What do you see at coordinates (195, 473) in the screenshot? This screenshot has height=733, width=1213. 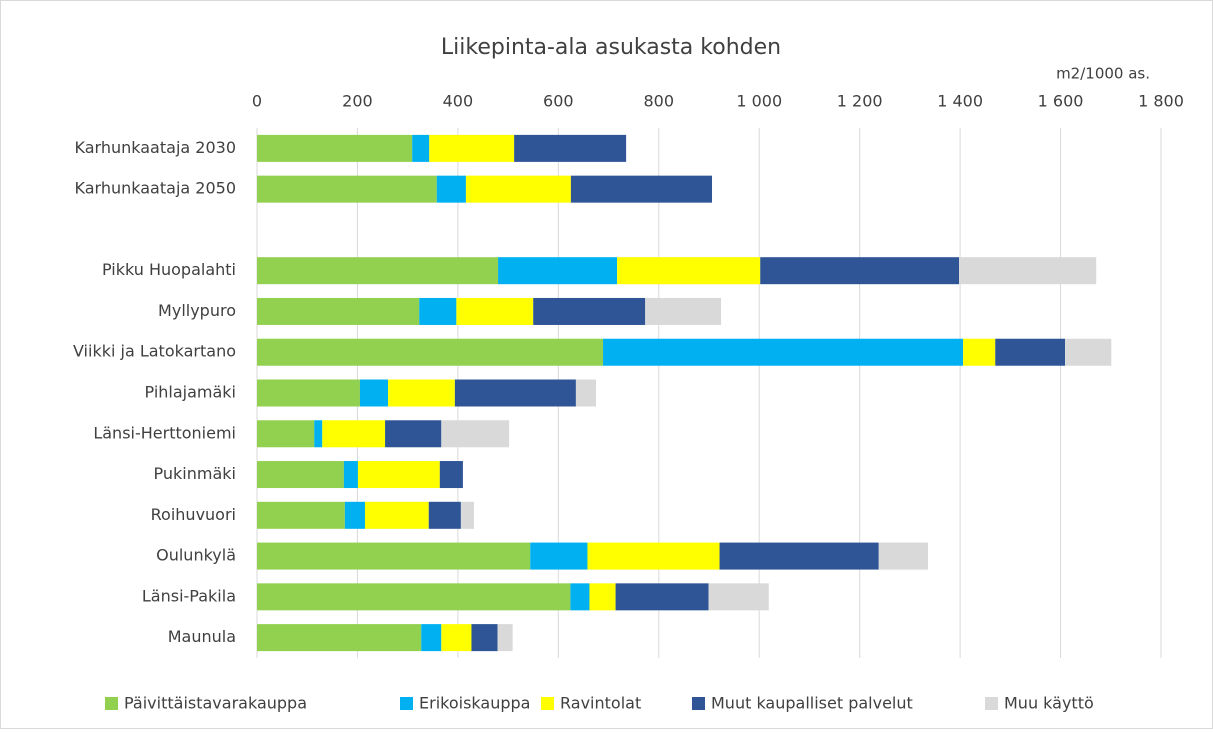 I see `y-tick-label: Pukinmäki` at bounding box center [195, 473].